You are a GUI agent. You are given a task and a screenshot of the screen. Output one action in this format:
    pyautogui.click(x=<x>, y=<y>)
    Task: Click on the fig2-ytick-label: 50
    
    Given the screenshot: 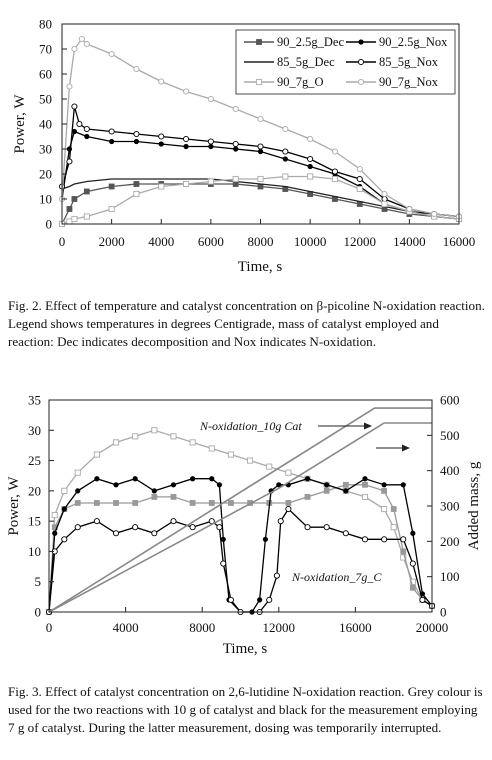 What is the action you would take?
    pyautogui.click(x=45, y=99)
    